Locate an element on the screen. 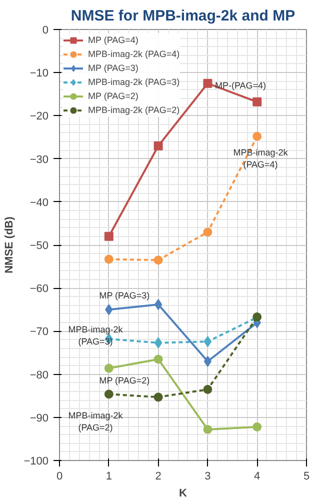 Image resolution: width=320 pixels, height=502 pixels. annotation: MPB-imag-2k (PAG=4) is located at coordinates (260, 159).